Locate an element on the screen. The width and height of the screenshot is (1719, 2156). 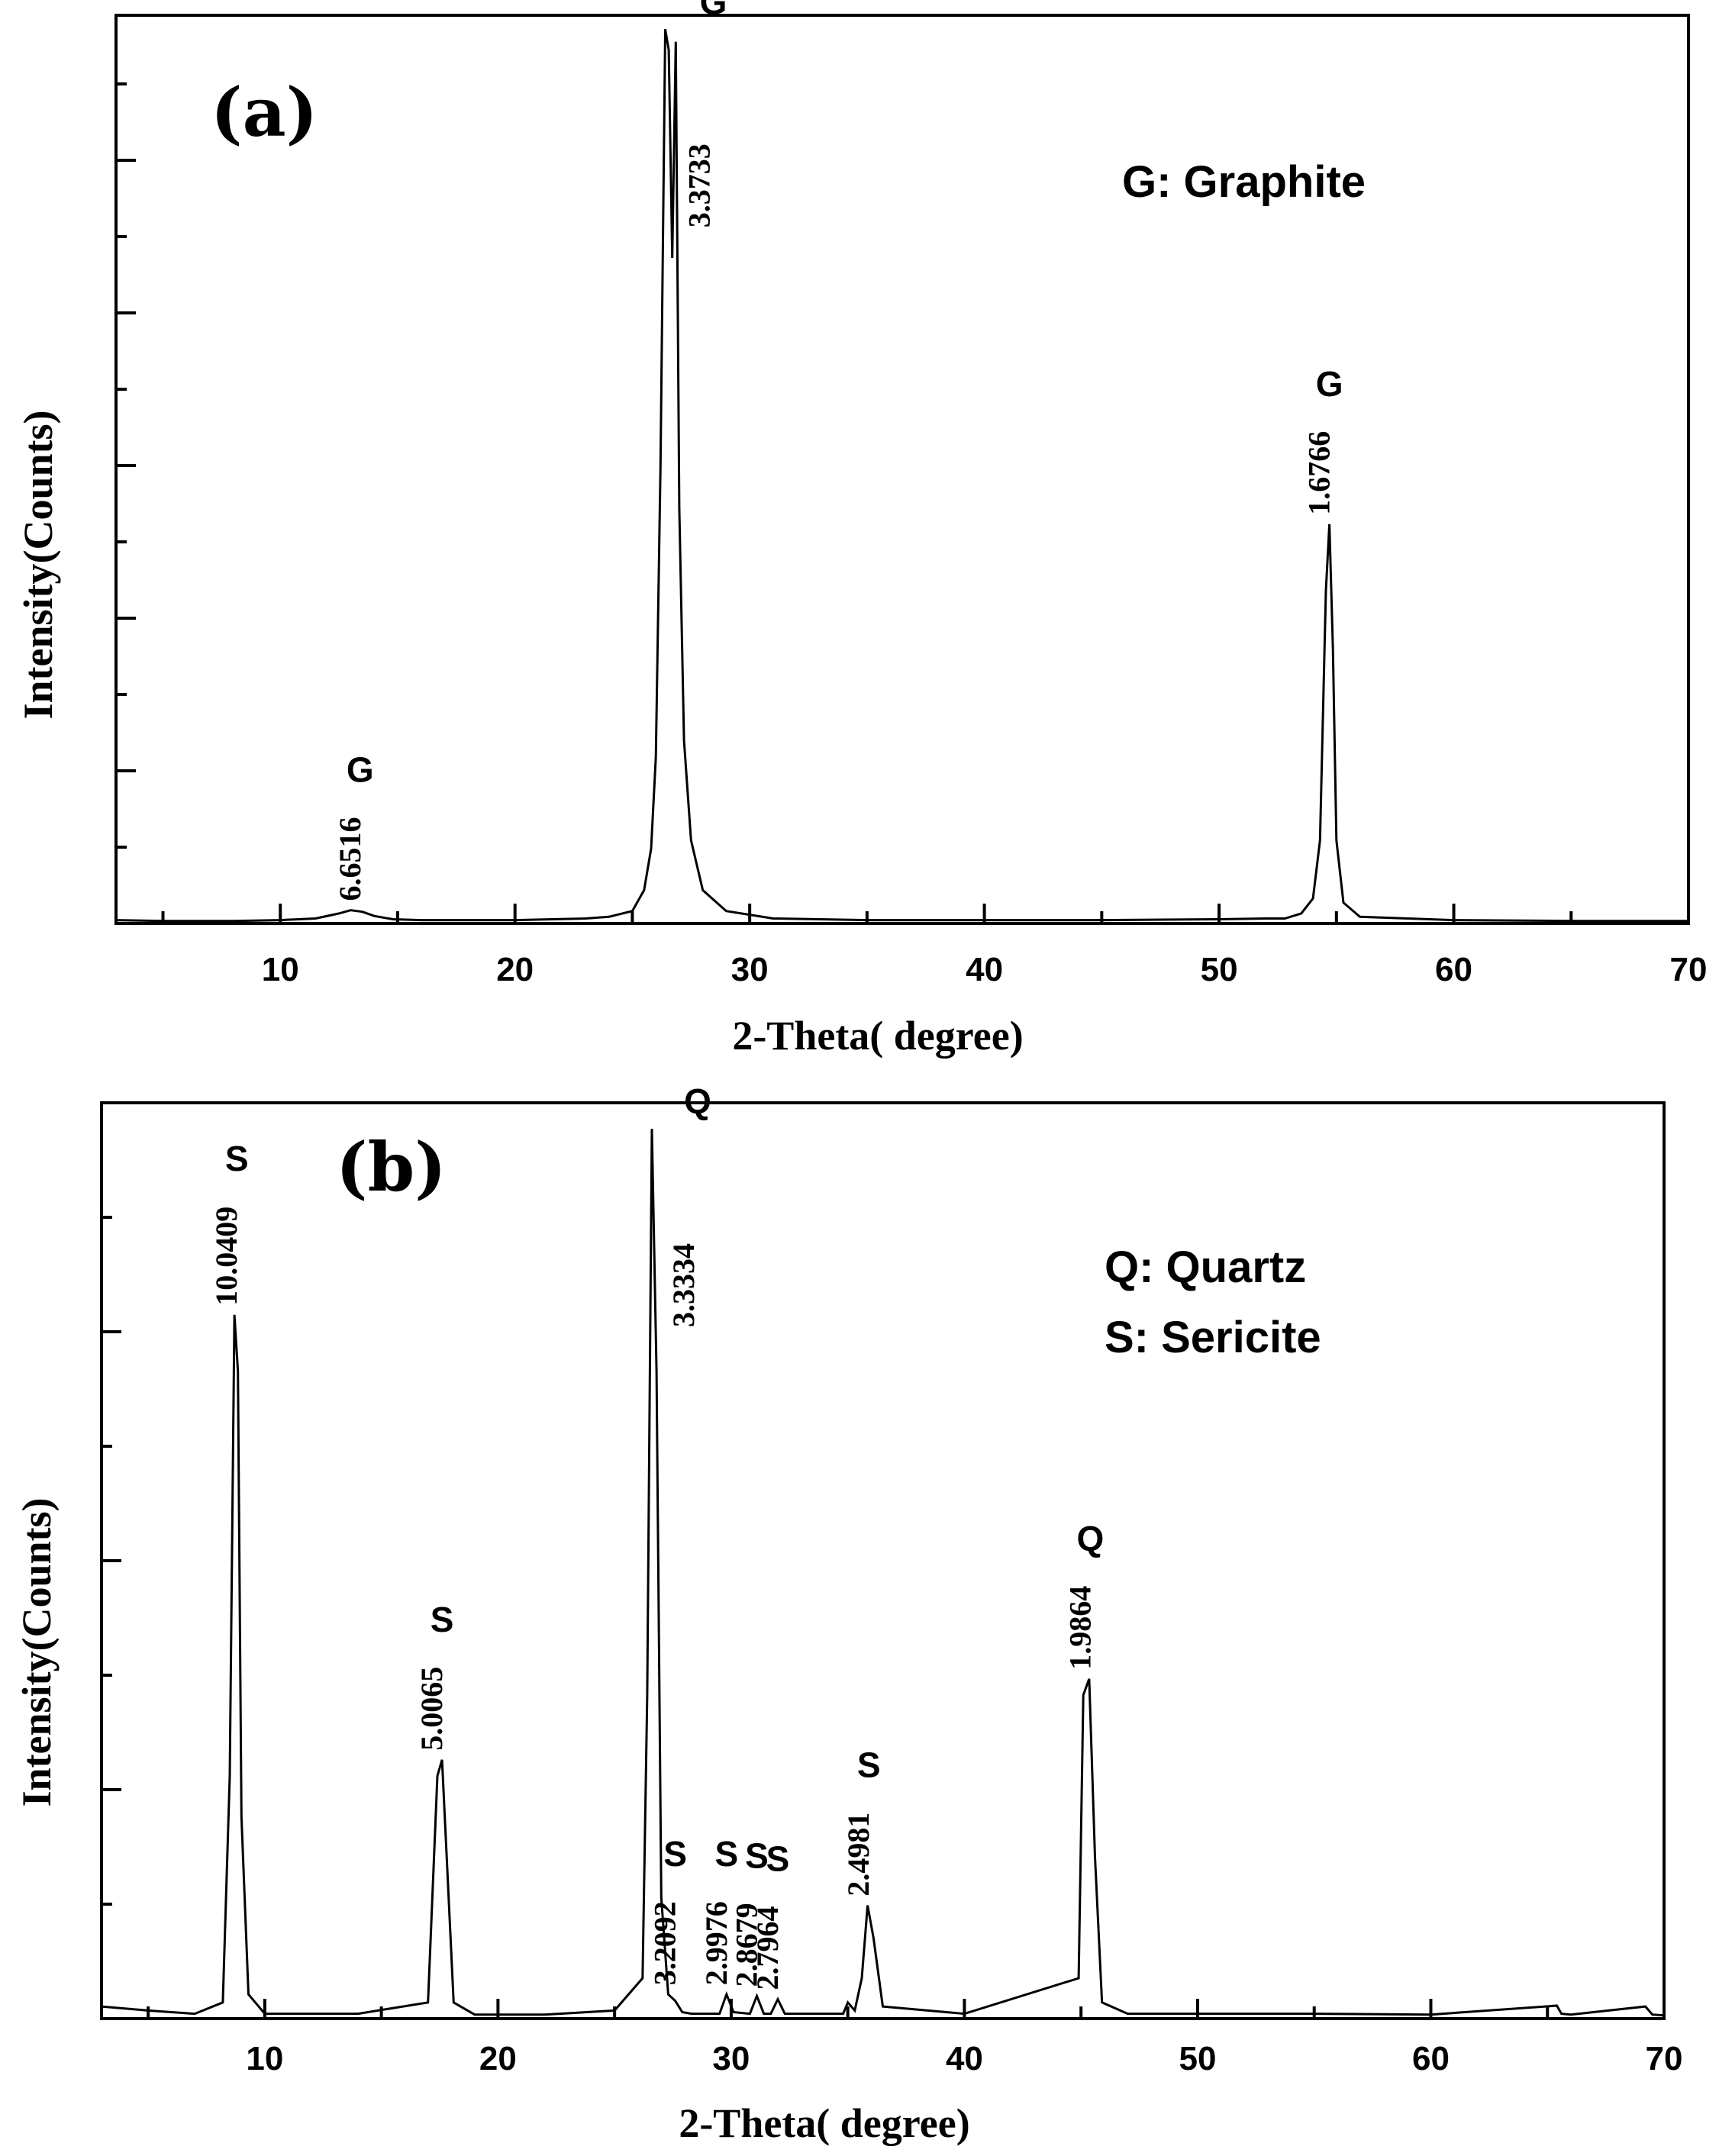
legend-graphite: G: Graphite is located at coordinates (1244, 182).